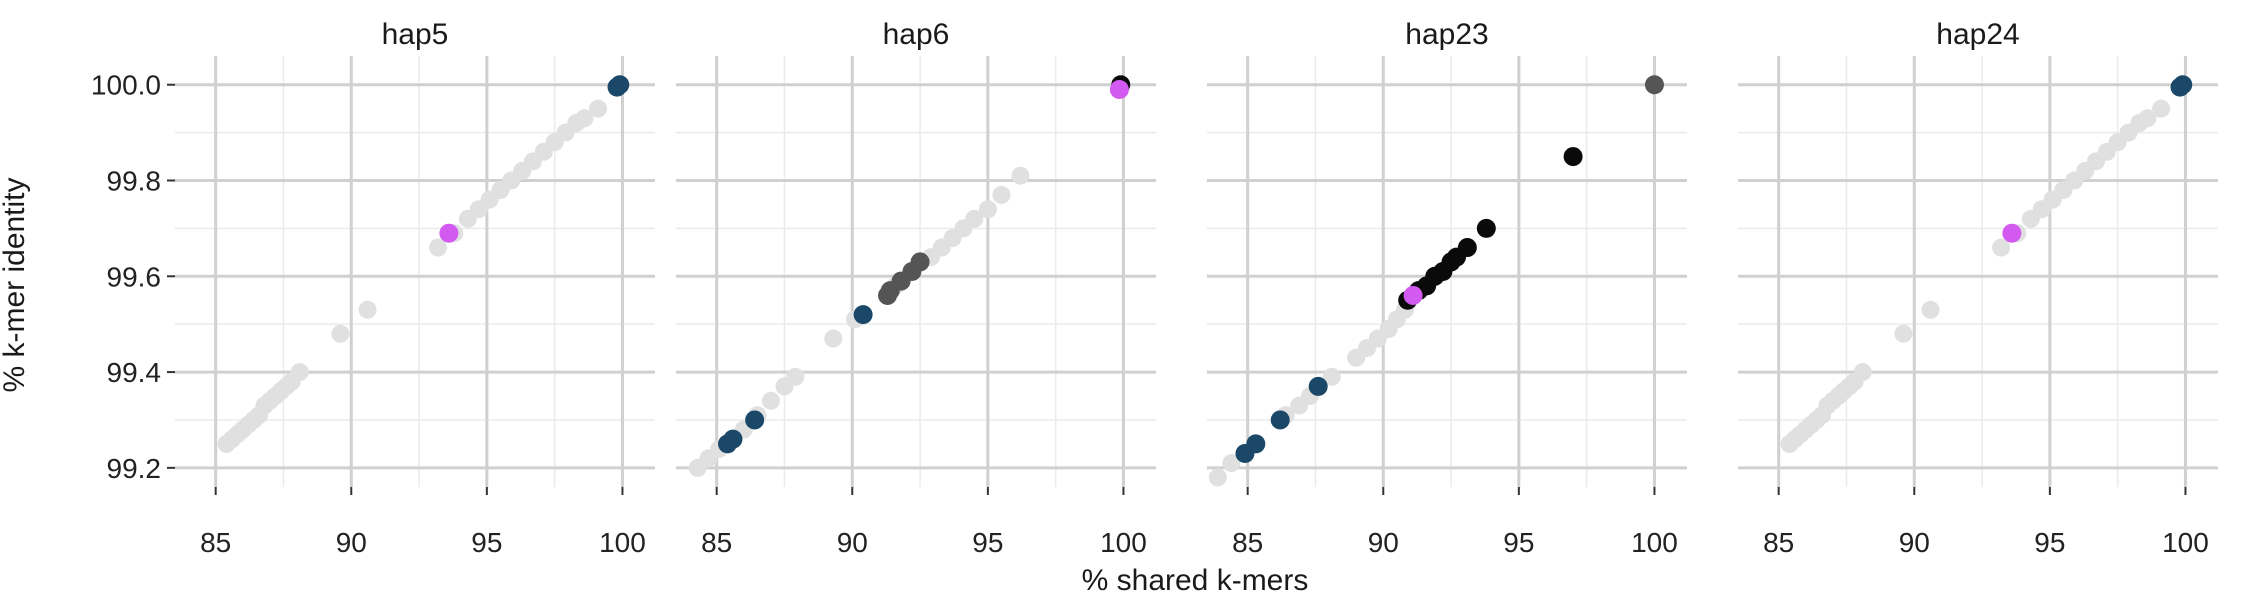 Image resolution: width=2250 pixels, height=600 pixels. What do you see at coordinates (15, 284) in the screenshot?
I see `y-axis-title: % k-mer identity` at bounding box center [15, 284].